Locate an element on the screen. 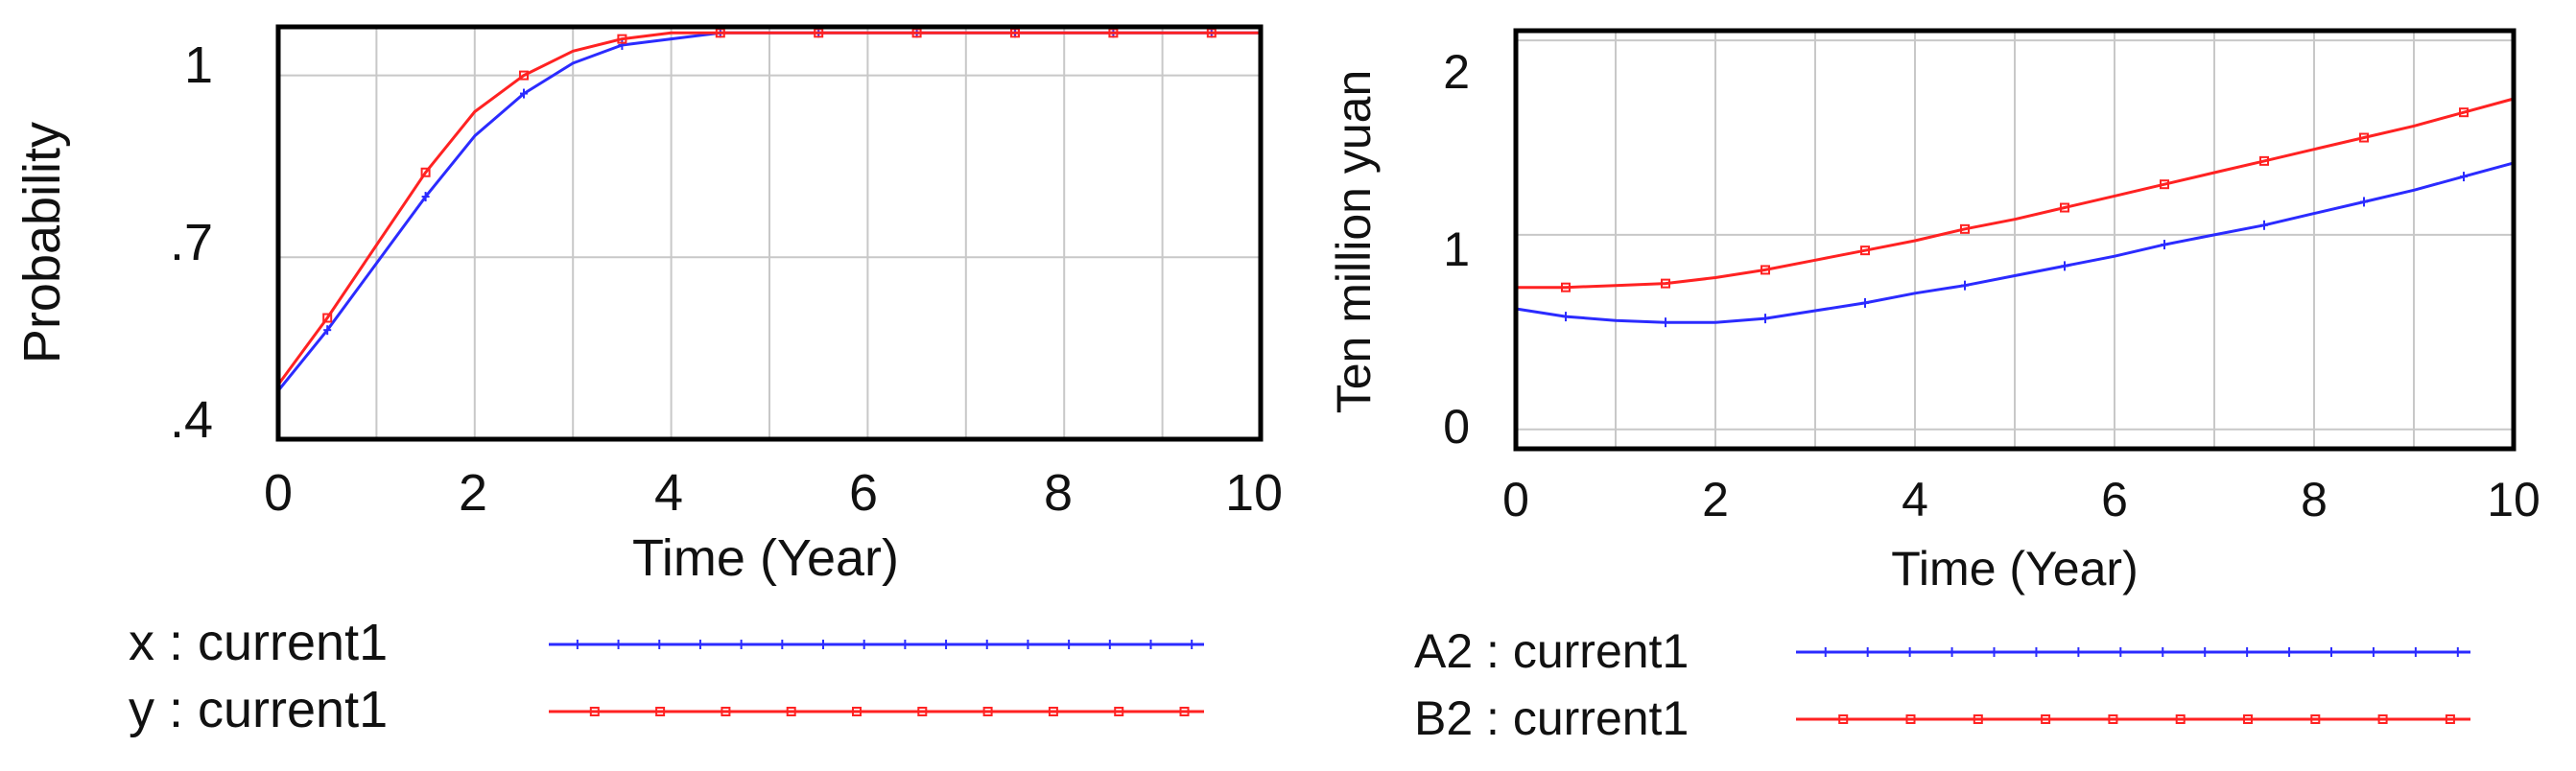  series-group is located at coordinates (2015, 212).